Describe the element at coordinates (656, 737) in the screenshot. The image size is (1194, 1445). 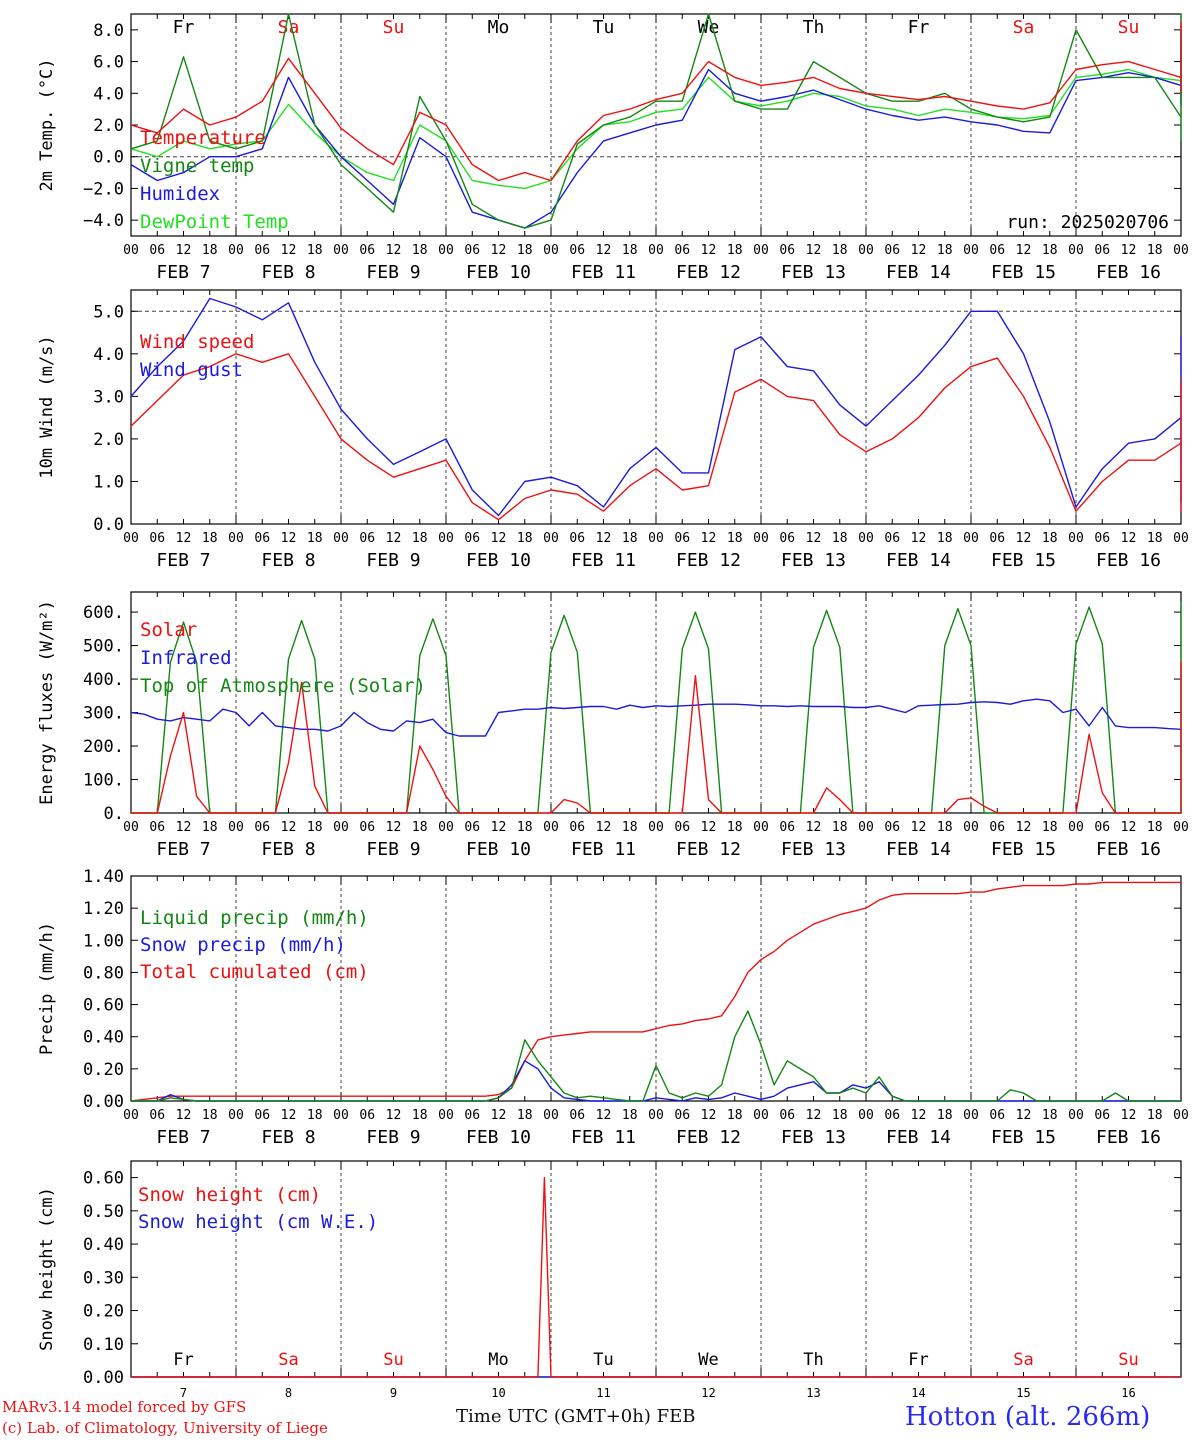
I see `panel3-line-solar` at that location.